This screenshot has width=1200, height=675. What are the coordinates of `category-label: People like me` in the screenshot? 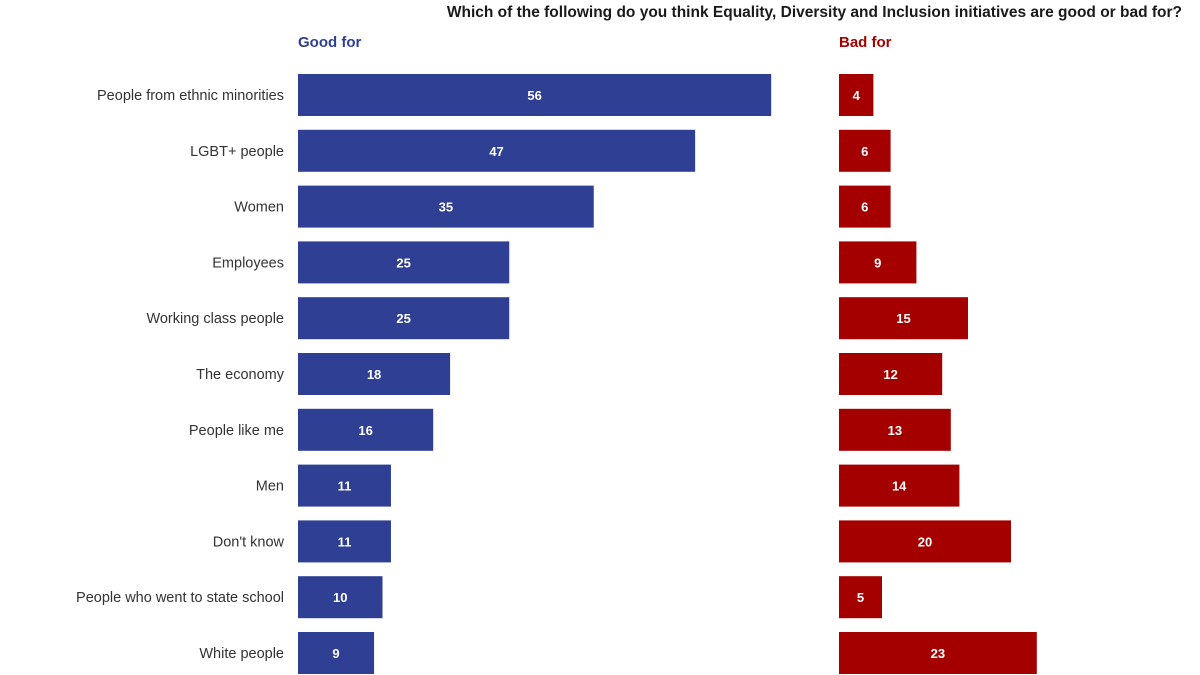 It's located at (236, 431).